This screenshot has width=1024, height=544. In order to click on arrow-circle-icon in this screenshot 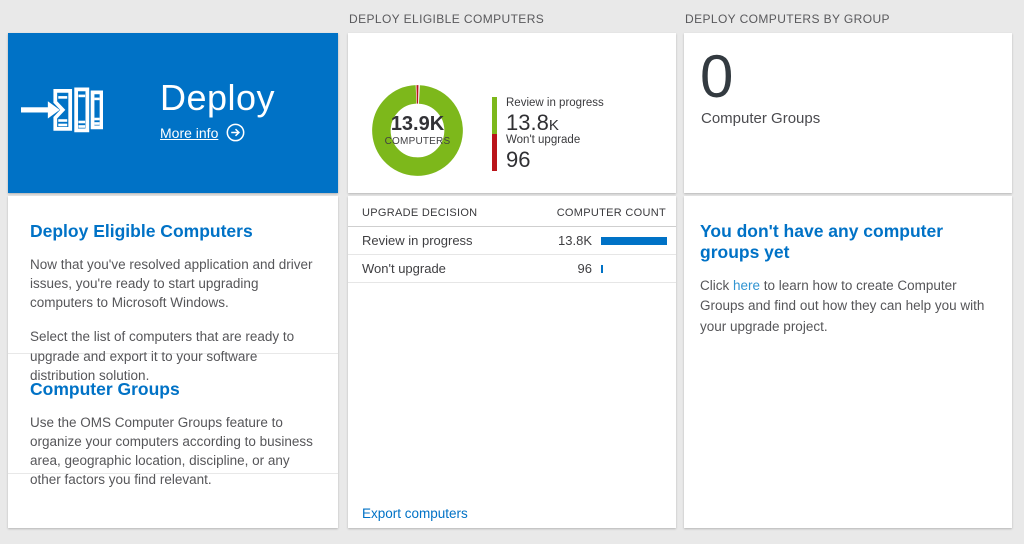, I will do `click(235, 132)`.